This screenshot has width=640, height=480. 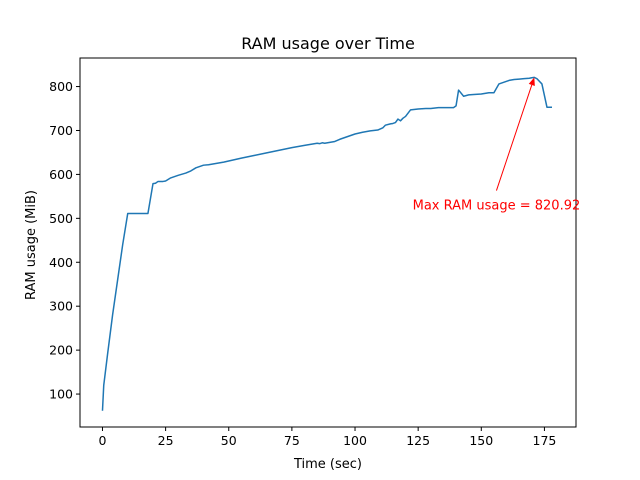 What do you see at coordinates (61, 130) in the screenshot?
I see `y-tick-label: 700` at bounding box center [61, 130].